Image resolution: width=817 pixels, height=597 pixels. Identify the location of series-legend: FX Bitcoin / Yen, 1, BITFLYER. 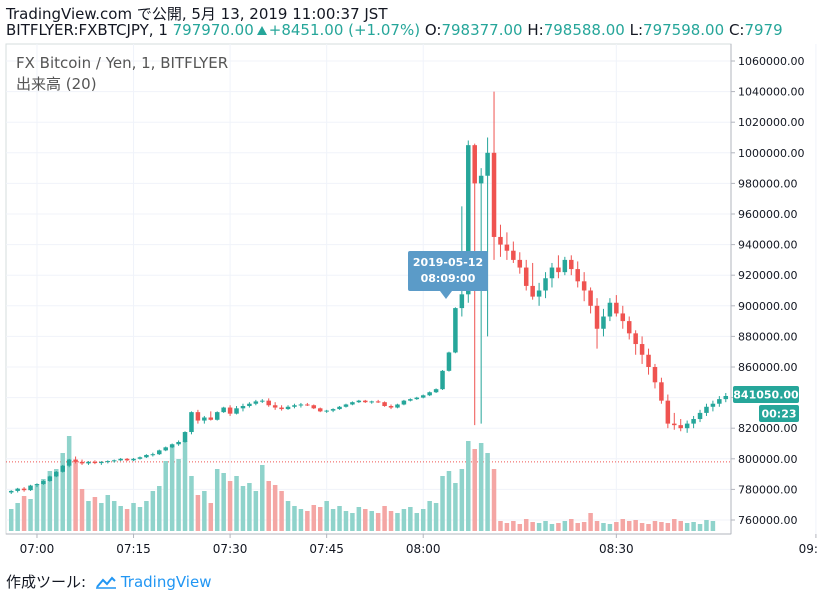
(122, 63).